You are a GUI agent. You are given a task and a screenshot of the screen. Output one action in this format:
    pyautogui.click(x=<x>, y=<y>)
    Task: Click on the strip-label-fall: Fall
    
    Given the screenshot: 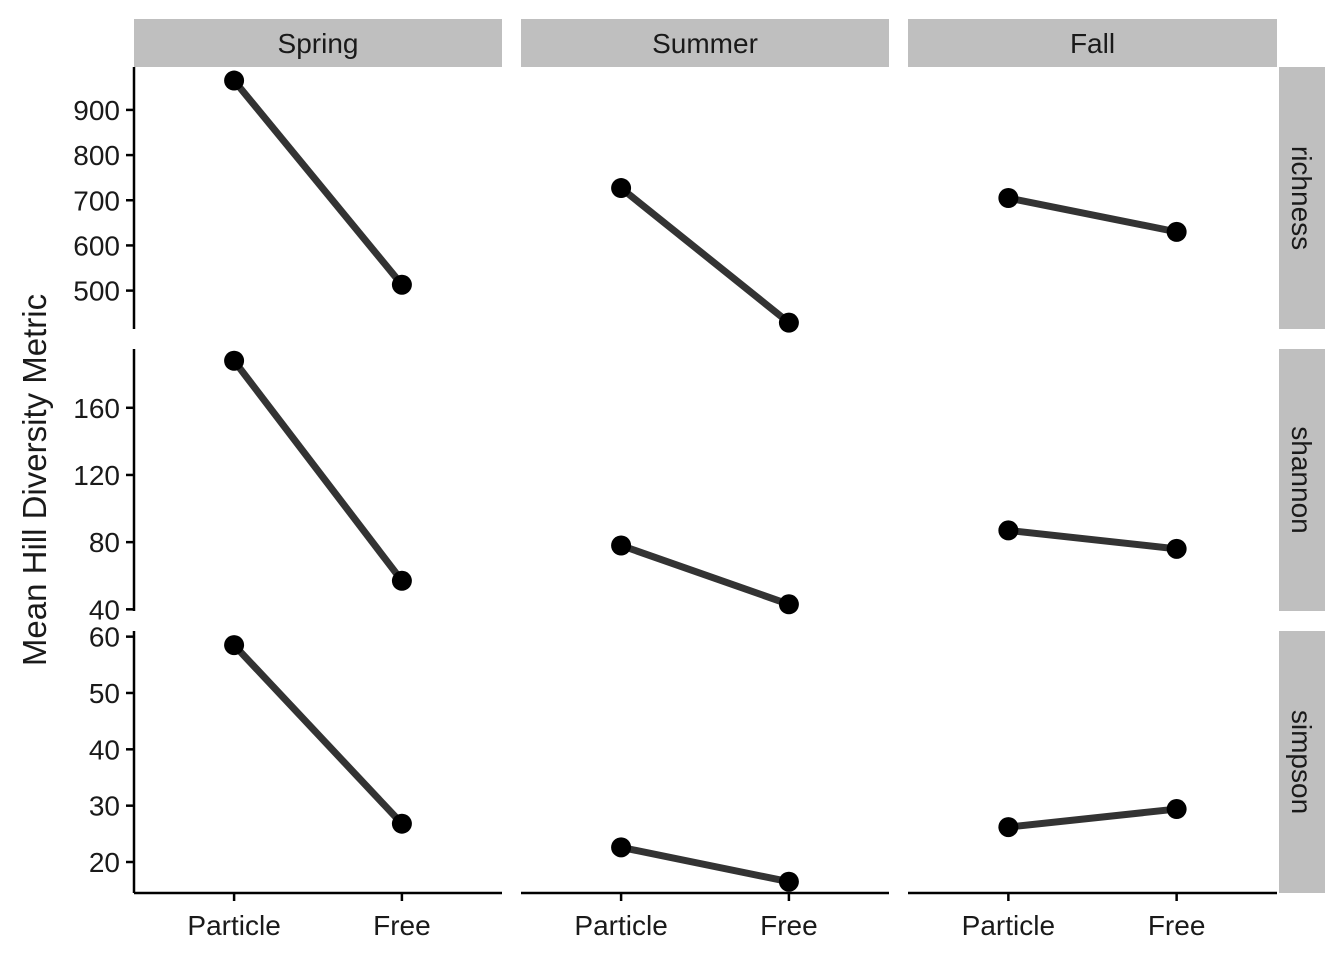 What is the action you would take?
    pyautogui.click(x=1092, y=43)
    